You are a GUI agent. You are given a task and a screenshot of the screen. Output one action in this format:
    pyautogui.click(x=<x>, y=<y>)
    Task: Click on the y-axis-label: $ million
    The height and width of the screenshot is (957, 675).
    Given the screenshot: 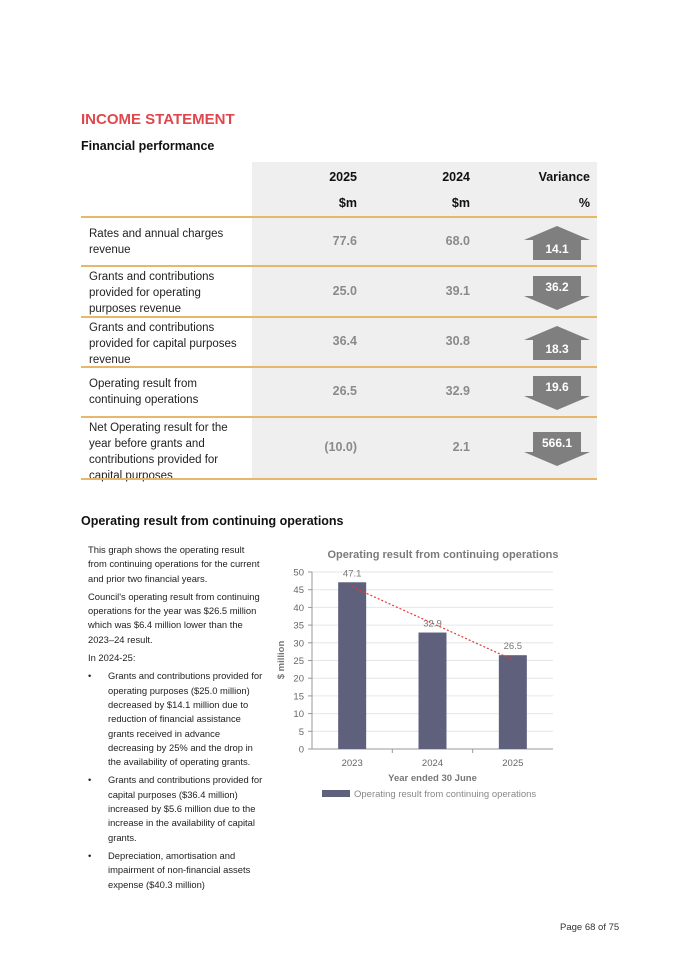 What is the action you would take?
    pyautogui.click(x=281, y=660)
    